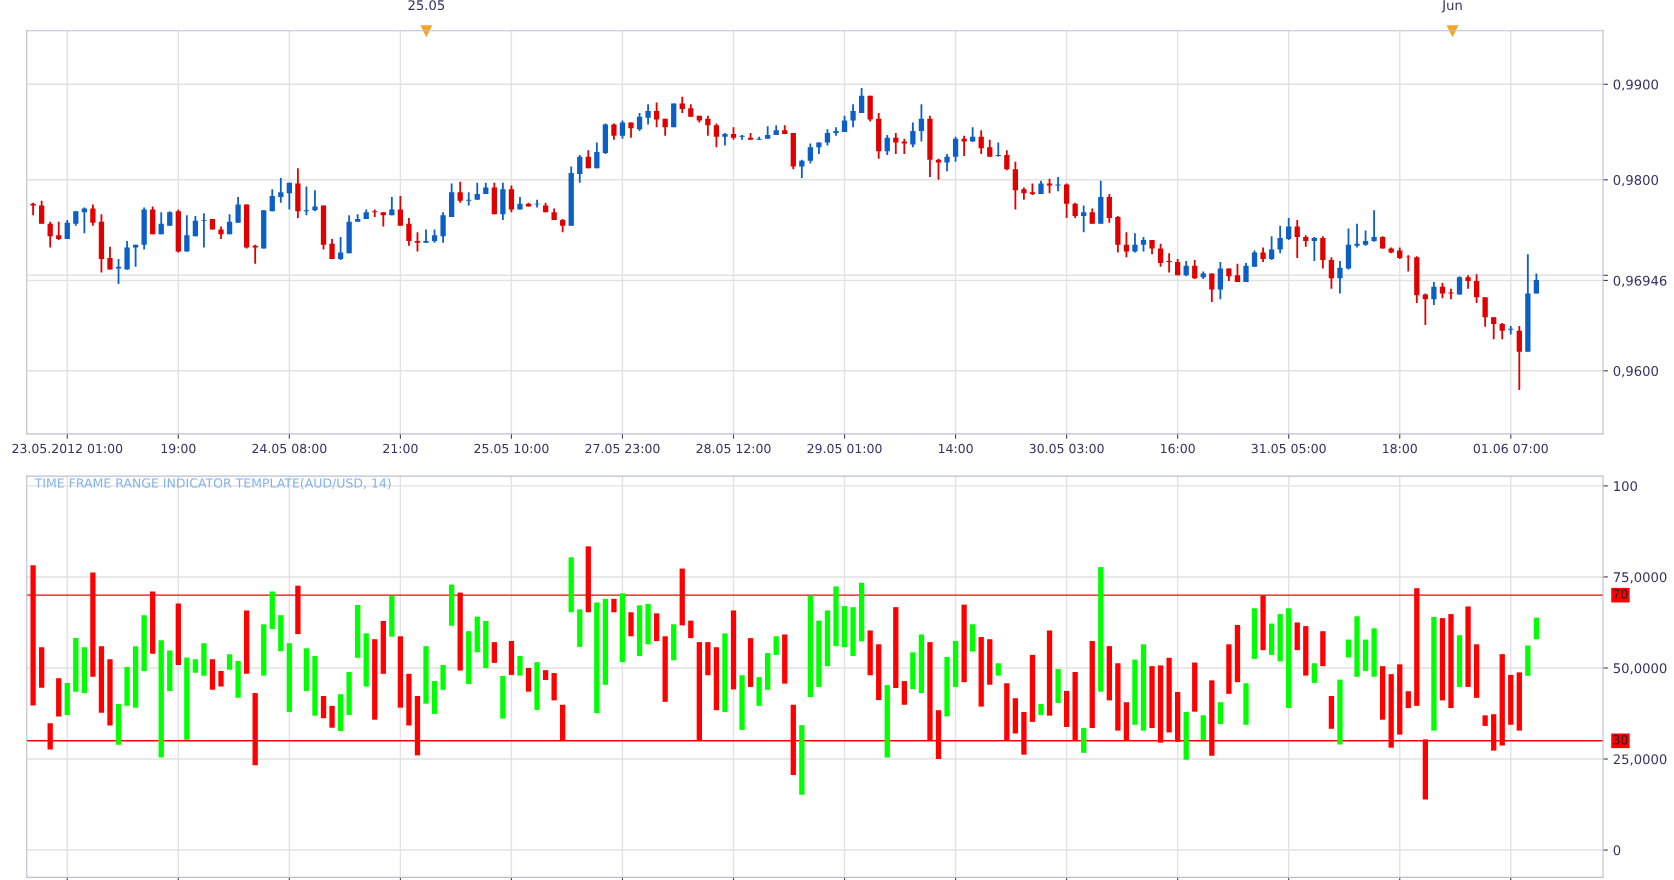  What do you see at coordinates (1626, 486) in the screenshot?
I see `y-tick-label: 100` at bounding box center [1626, 486].